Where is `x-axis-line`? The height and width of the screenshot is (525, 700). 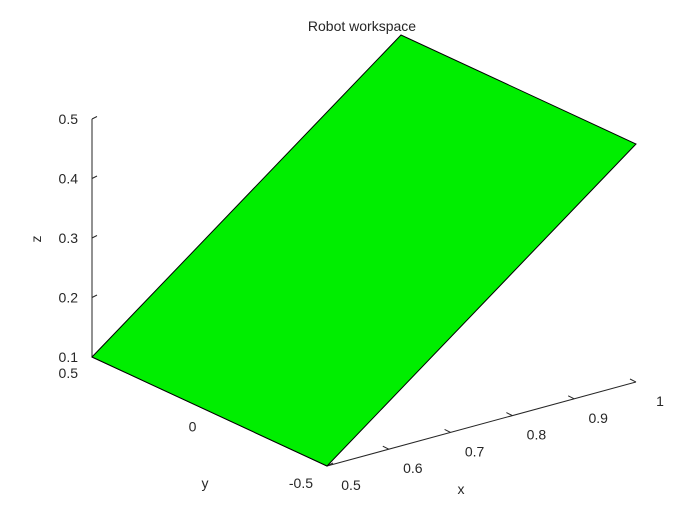
x-axis-line is located at coordinates (481, 424).